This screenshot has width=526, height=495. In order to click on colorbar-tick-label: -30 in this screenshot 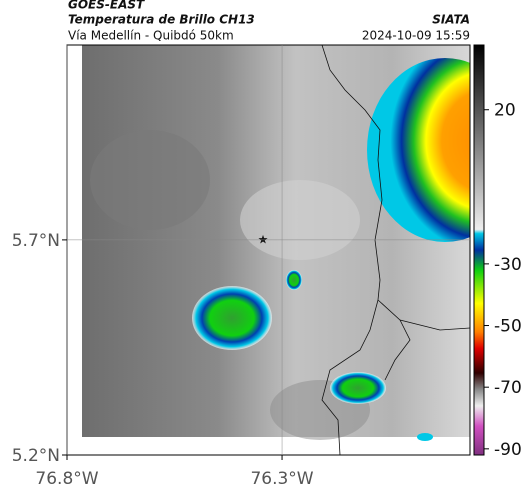, I will do `click(508, 265)`.